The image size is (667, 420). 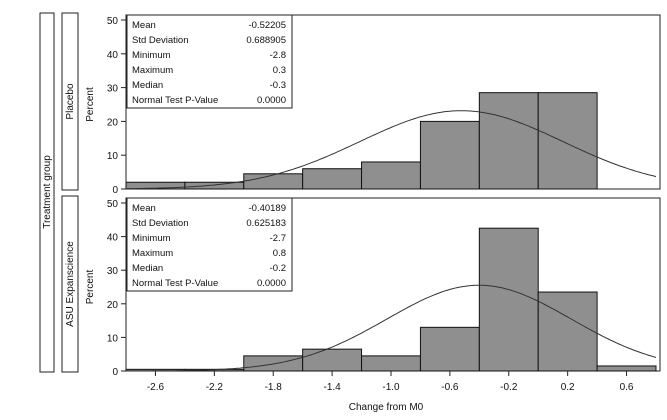 I want to click on panel-1-stat-label: Minimum, so click(x=151, y=55).